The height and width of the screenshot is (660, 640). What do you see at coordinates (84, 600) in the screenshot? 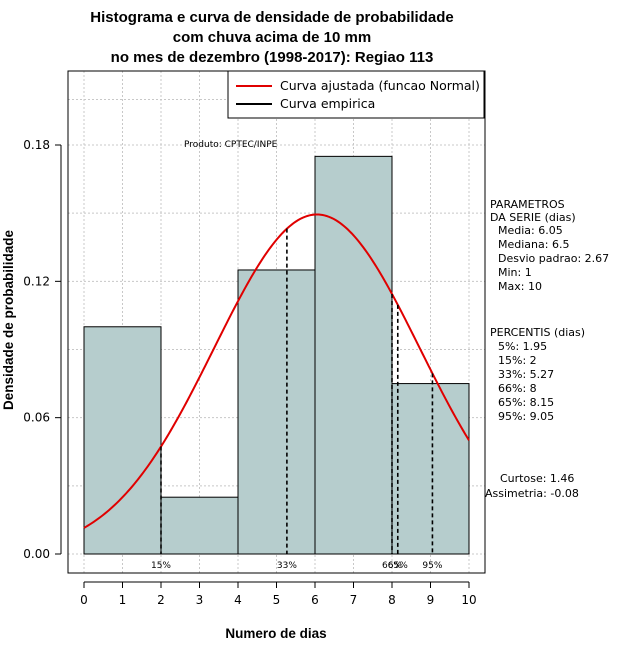
I see `x-tick-label-0: 0` at bounding box center [84, 600].